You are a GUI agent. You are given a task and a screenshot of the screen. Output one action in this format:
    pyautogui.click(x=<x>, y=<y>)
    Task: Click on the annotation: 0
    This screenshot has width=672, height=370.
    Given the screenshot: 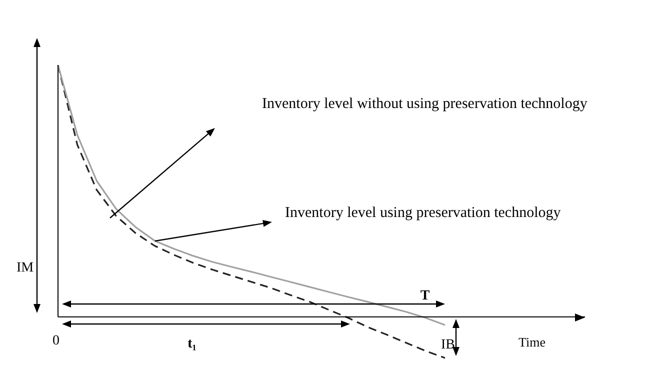 What is the action you would take?
    pyautogui.click(x=56, y=341)
    